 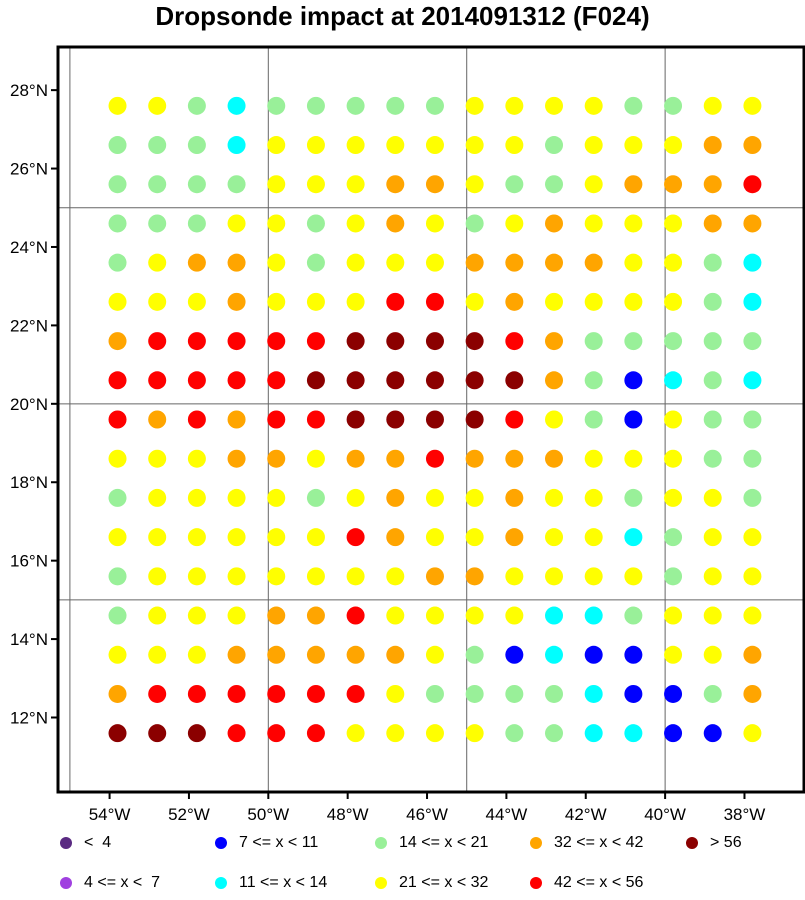 I want to click on chart-title: Dropsonde impact at 2014091312 (F024), so click(x=402, y=16).